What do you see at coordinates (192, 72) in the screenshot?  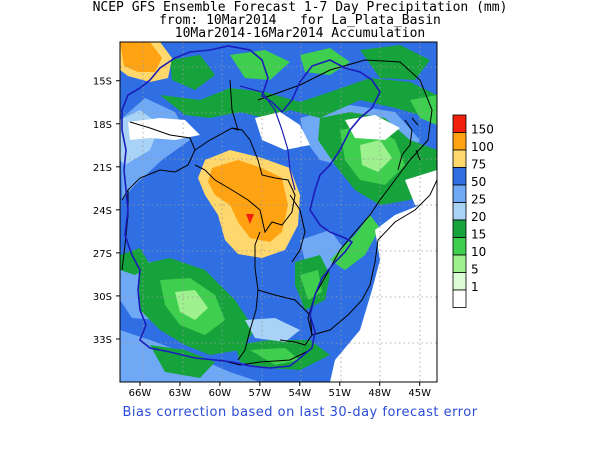 I see `field-15mm-northwest` at bounding box center [192, 72].